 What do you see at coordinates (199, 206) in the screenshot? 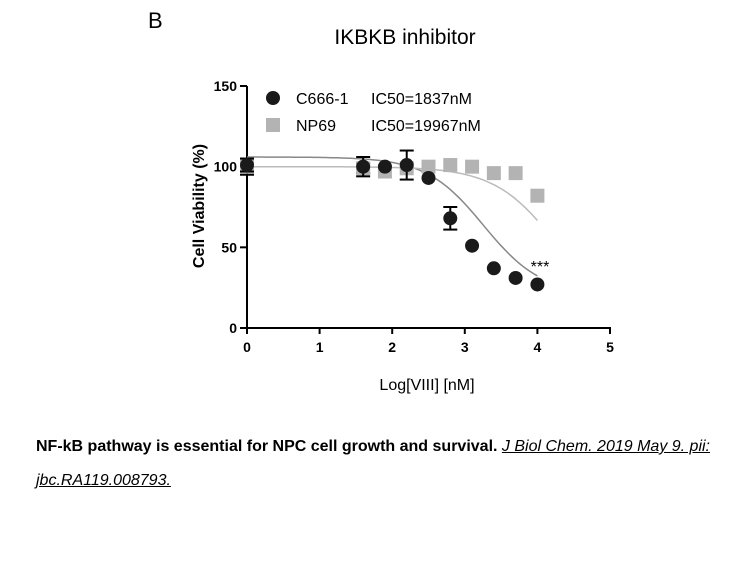
I see `y-axis-label: Cell Viability (%)` at bounding box center [199, 206].